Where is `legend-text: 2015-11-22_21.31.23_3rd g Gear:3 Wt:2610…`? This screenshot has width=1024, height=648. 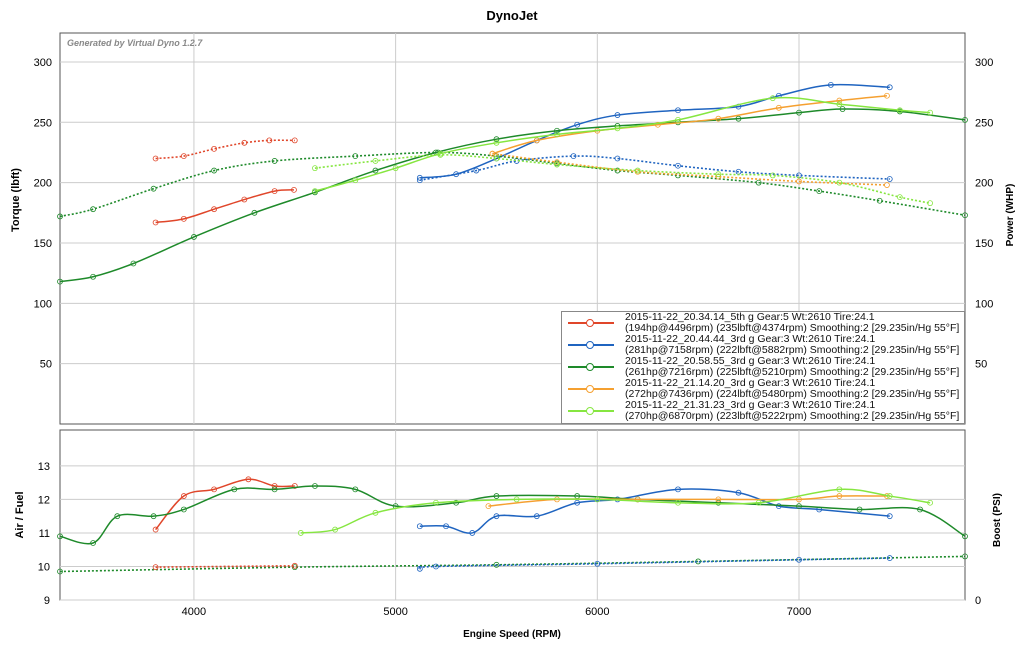
legend-text: 2015-11-22_21.31.23_3rd g Gear:3 Wt:2610… is located at coordinates (792, 411).